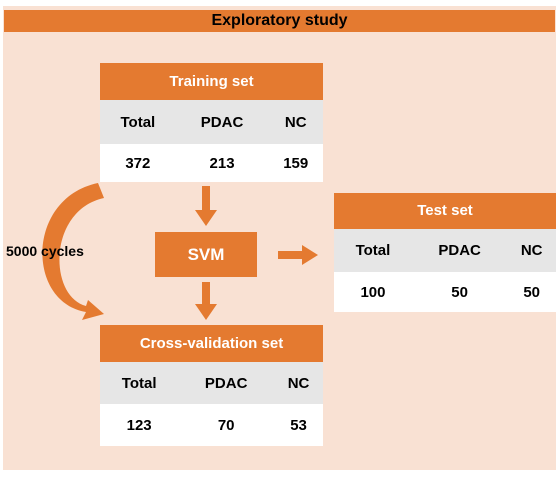 This screenshot has height=477, width=560. I want to click on arrow-svm-to-test, so click(298, 255).